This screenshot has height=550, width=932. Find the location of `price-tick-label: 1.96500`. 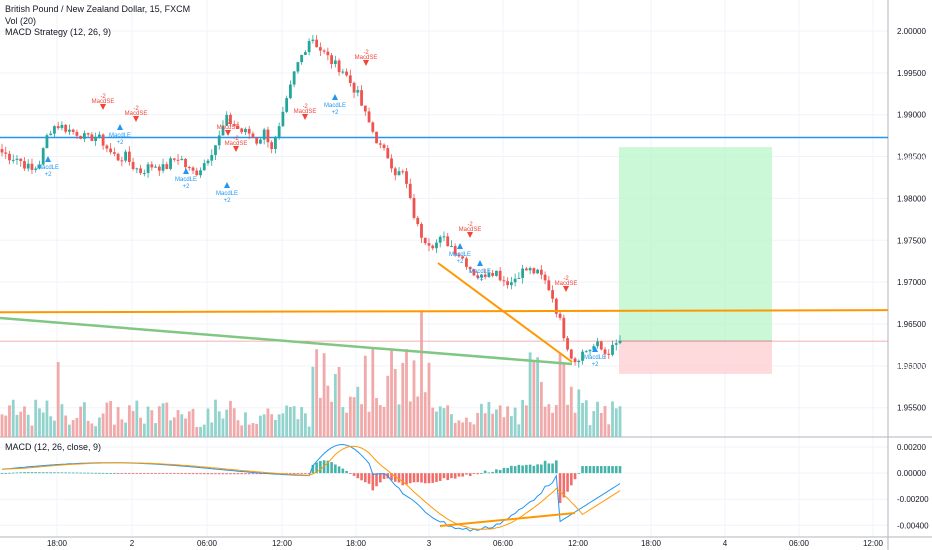

price-tick-label: 1.96500 is located at coordinates (911, 324).